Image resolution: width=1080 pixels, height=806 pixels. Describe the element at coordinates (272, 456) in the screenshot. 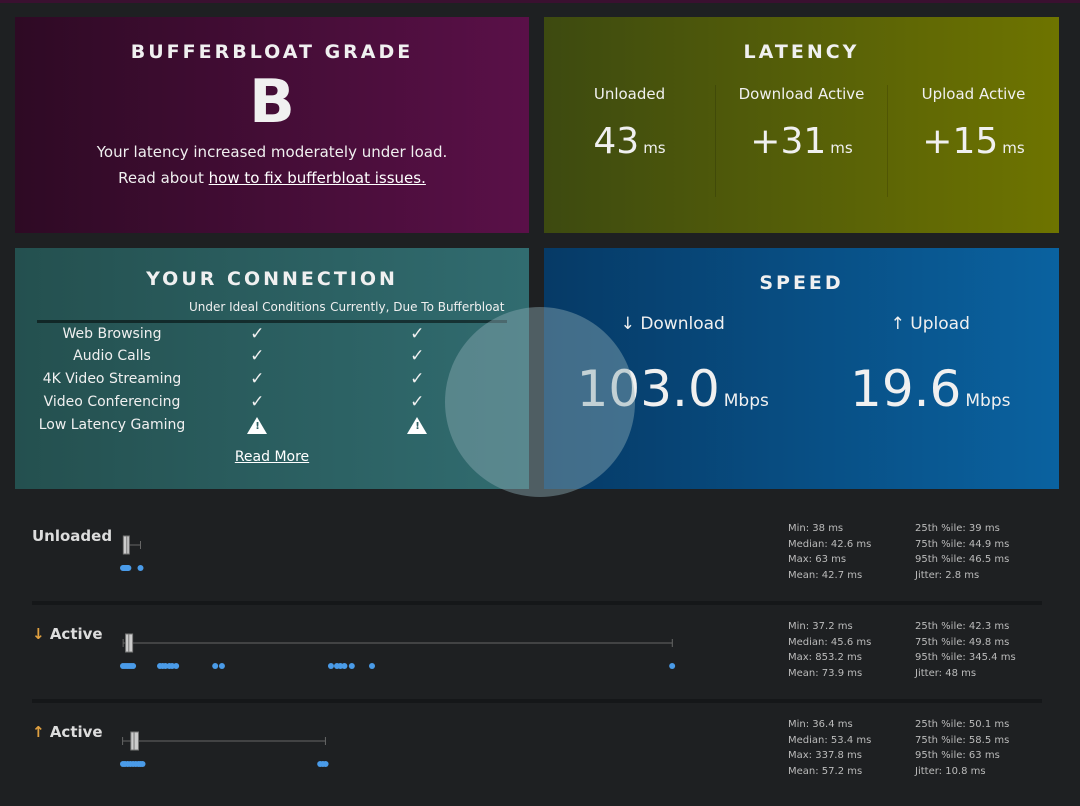

I see `read-more-link: Read More` at that location.